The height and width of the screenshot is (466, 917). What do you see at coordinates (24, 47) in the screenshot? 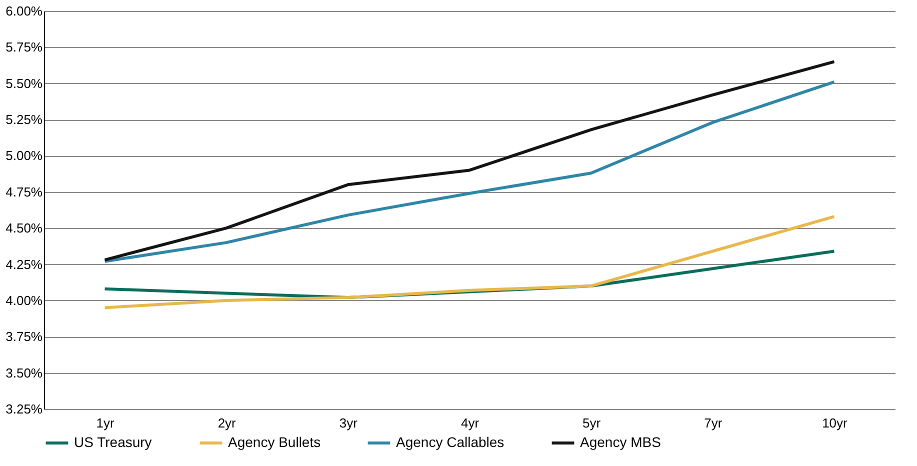
I see `y-tick-label: 5.75%` at bounding box center [24, 47].